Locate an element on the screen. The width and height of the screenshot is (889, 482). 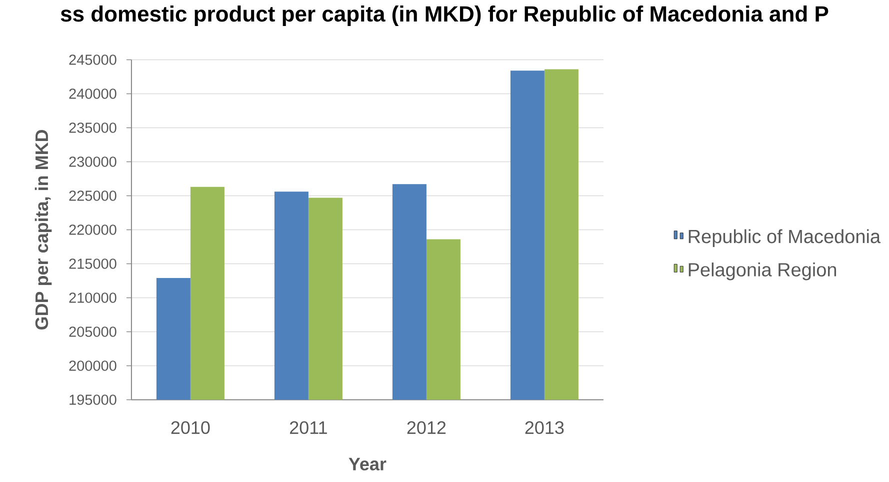
y-axis-title: GDP per capita, in MKD is located at coordinates (43, 230).